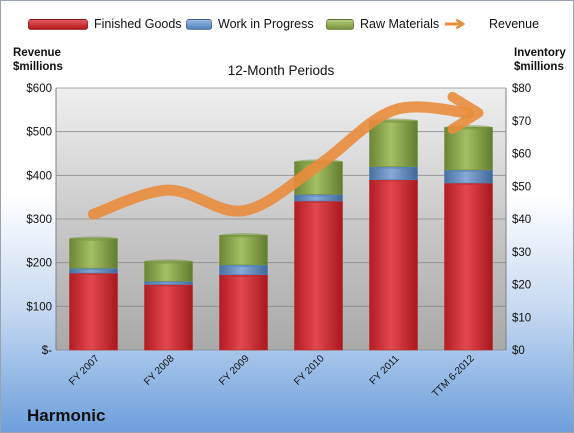  What do you see at coordinates (281, 70) in the screenshot?
I see `chart-title: 12-Month Periods` at bounding box center [281, 70].